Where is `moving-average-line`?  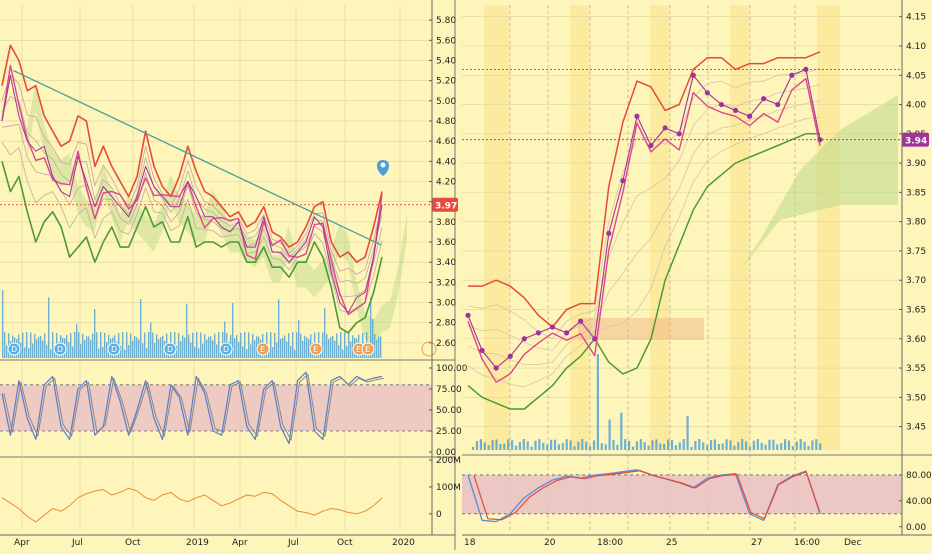
moving-average-line is located at coordinates (192, 210).